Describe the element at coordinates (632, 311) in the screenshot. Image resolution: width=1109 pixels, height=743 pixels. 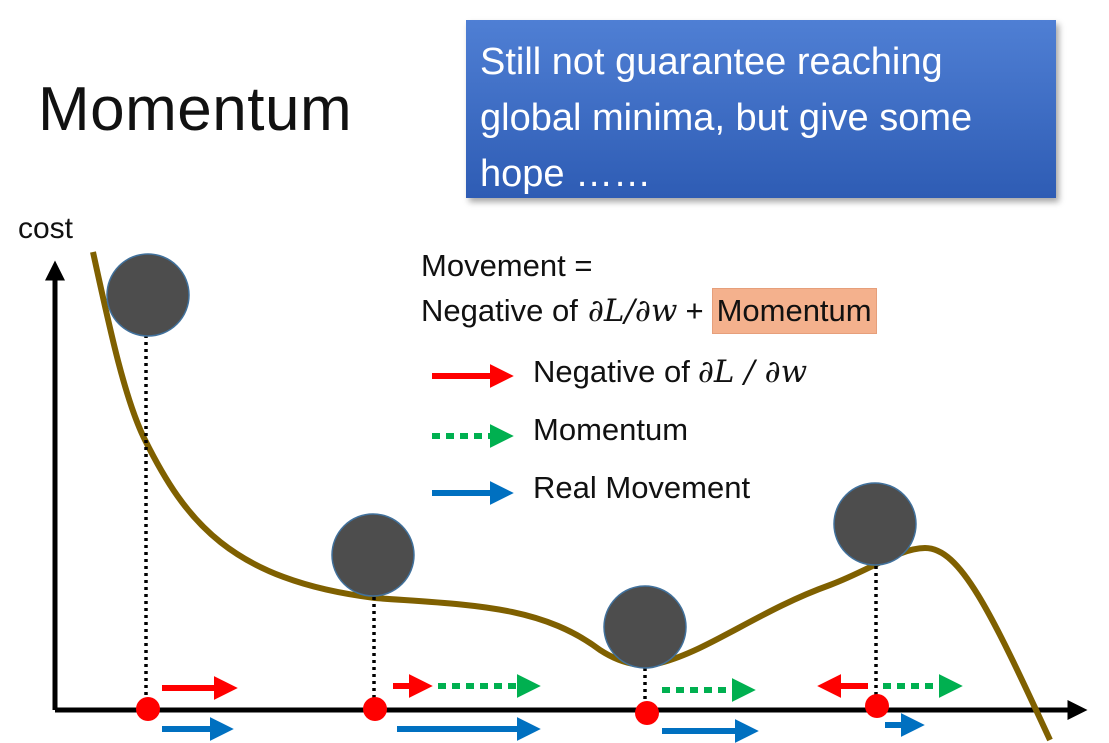
I see `formula-gradient: ∂L/∂w` at that location.